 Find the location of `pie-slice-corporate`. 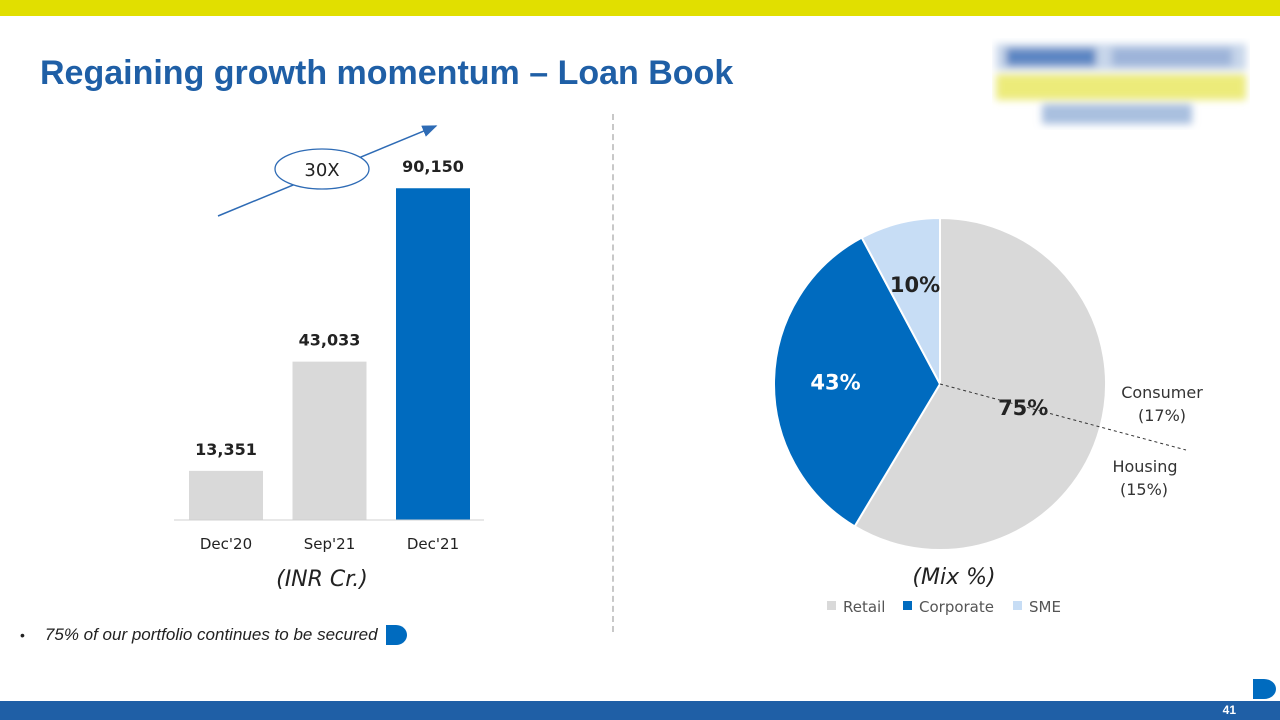

pie-slice-corporate is located at coordinates (857, 382).